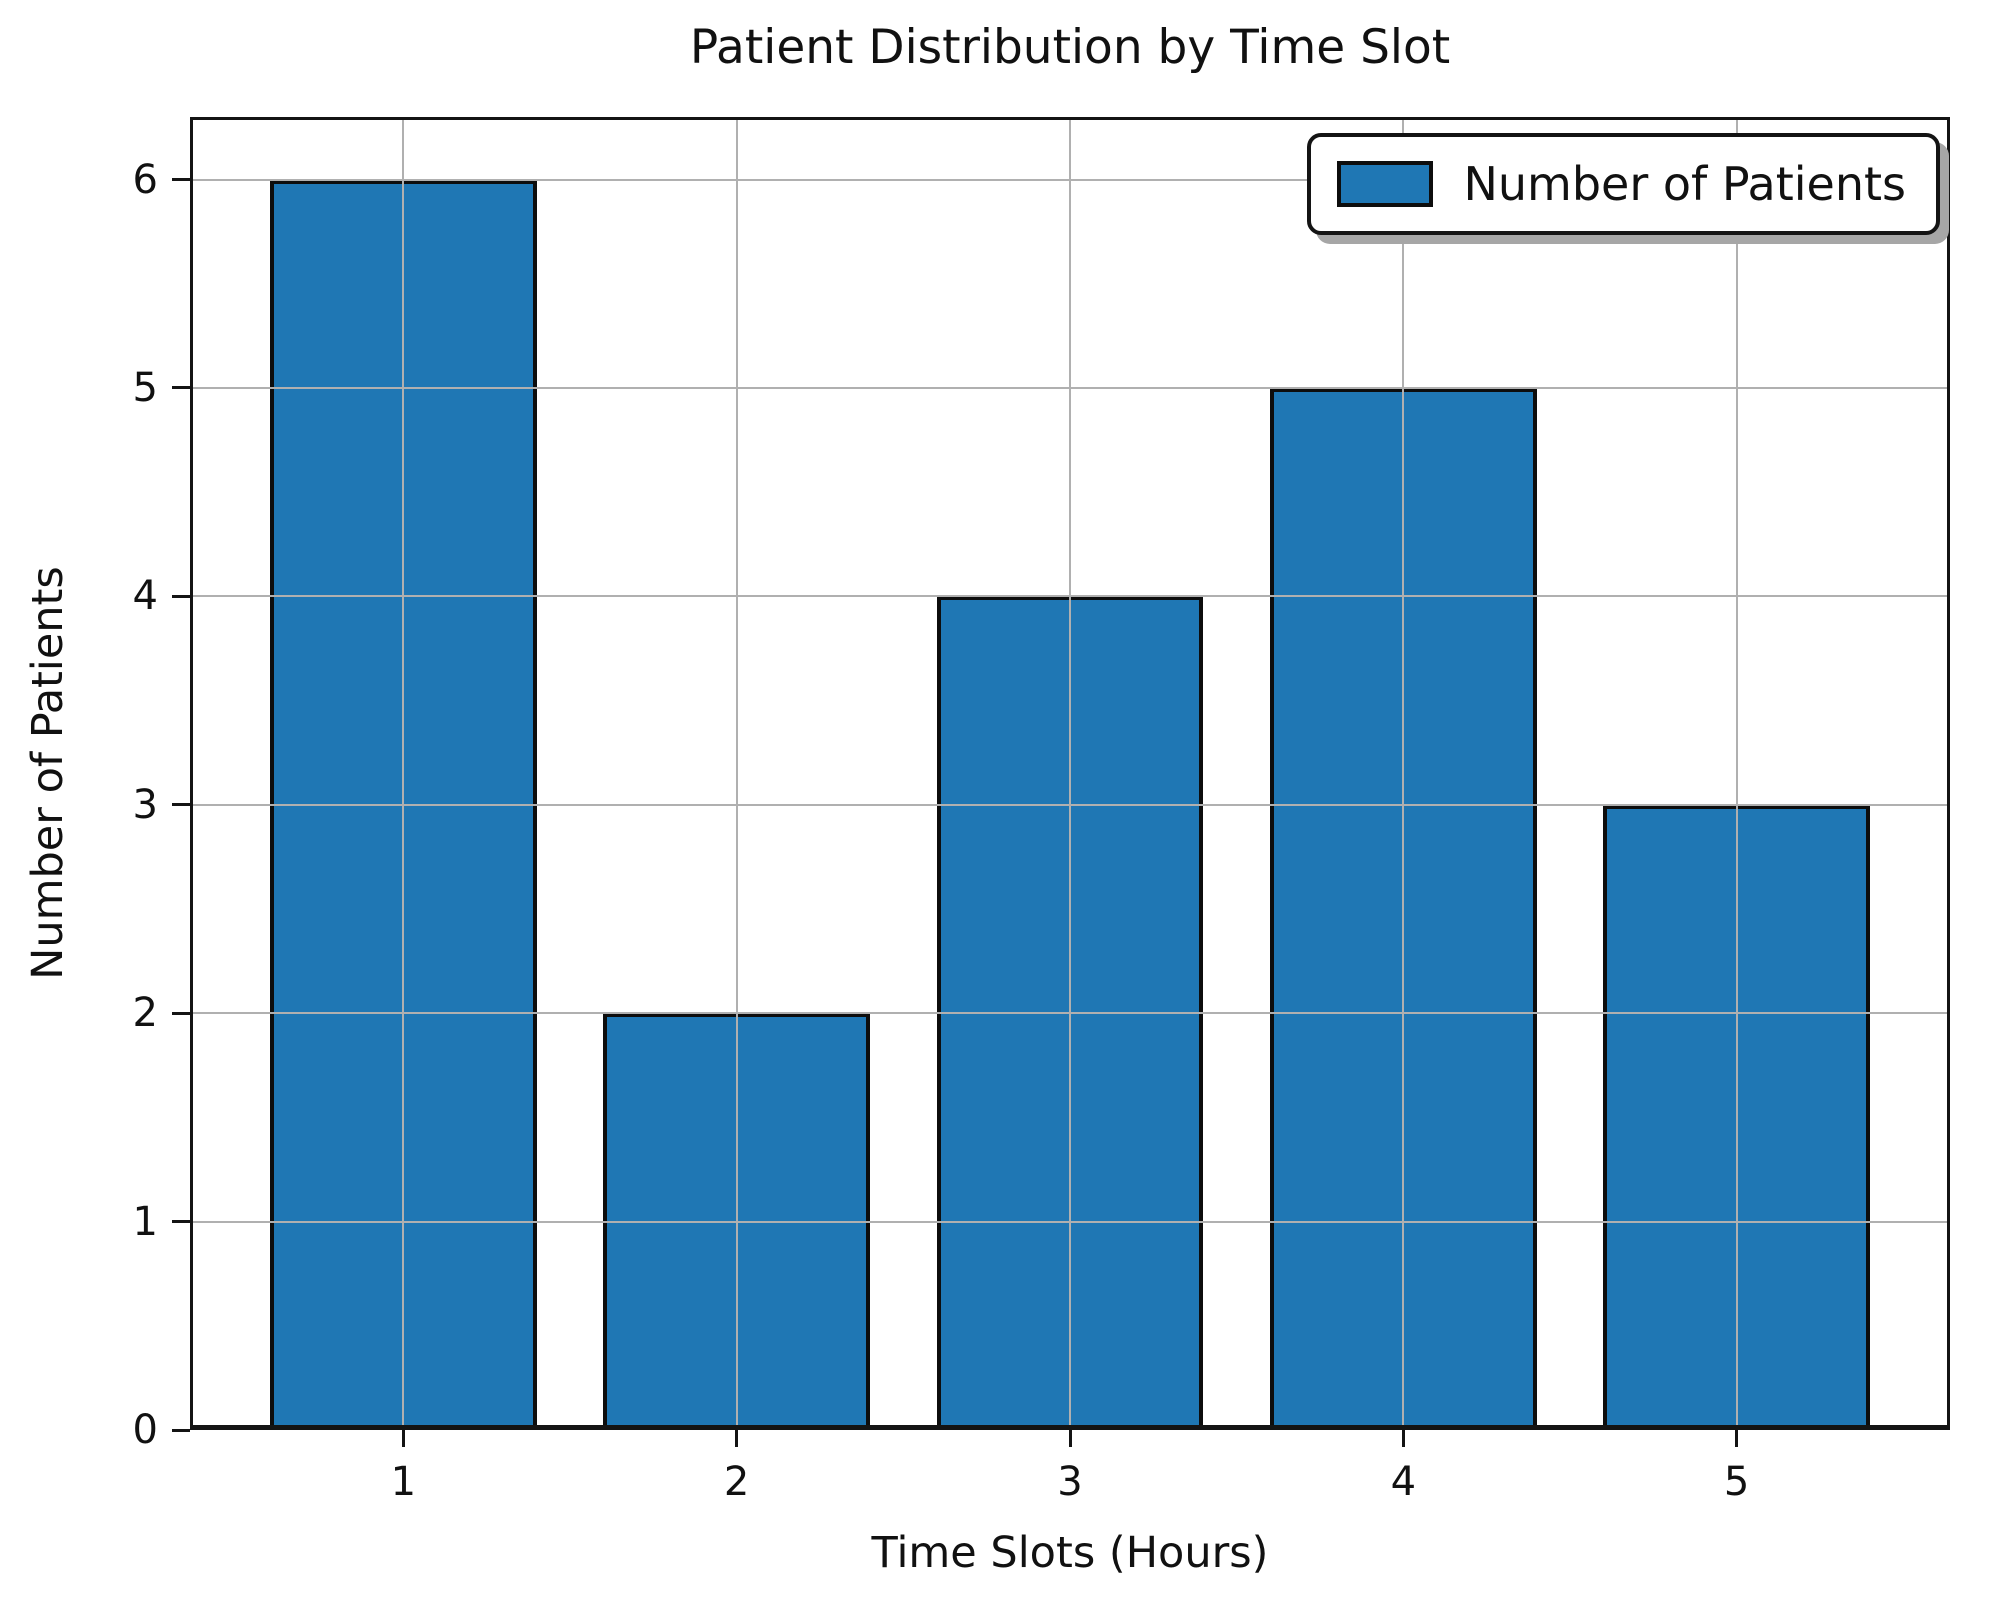 This screenshot has height=1608, width=2004. Describe the element at coordinates (1070, 1553) in the screenshot. I see `x-axis-label: Time Slots (Hours)` at that location.